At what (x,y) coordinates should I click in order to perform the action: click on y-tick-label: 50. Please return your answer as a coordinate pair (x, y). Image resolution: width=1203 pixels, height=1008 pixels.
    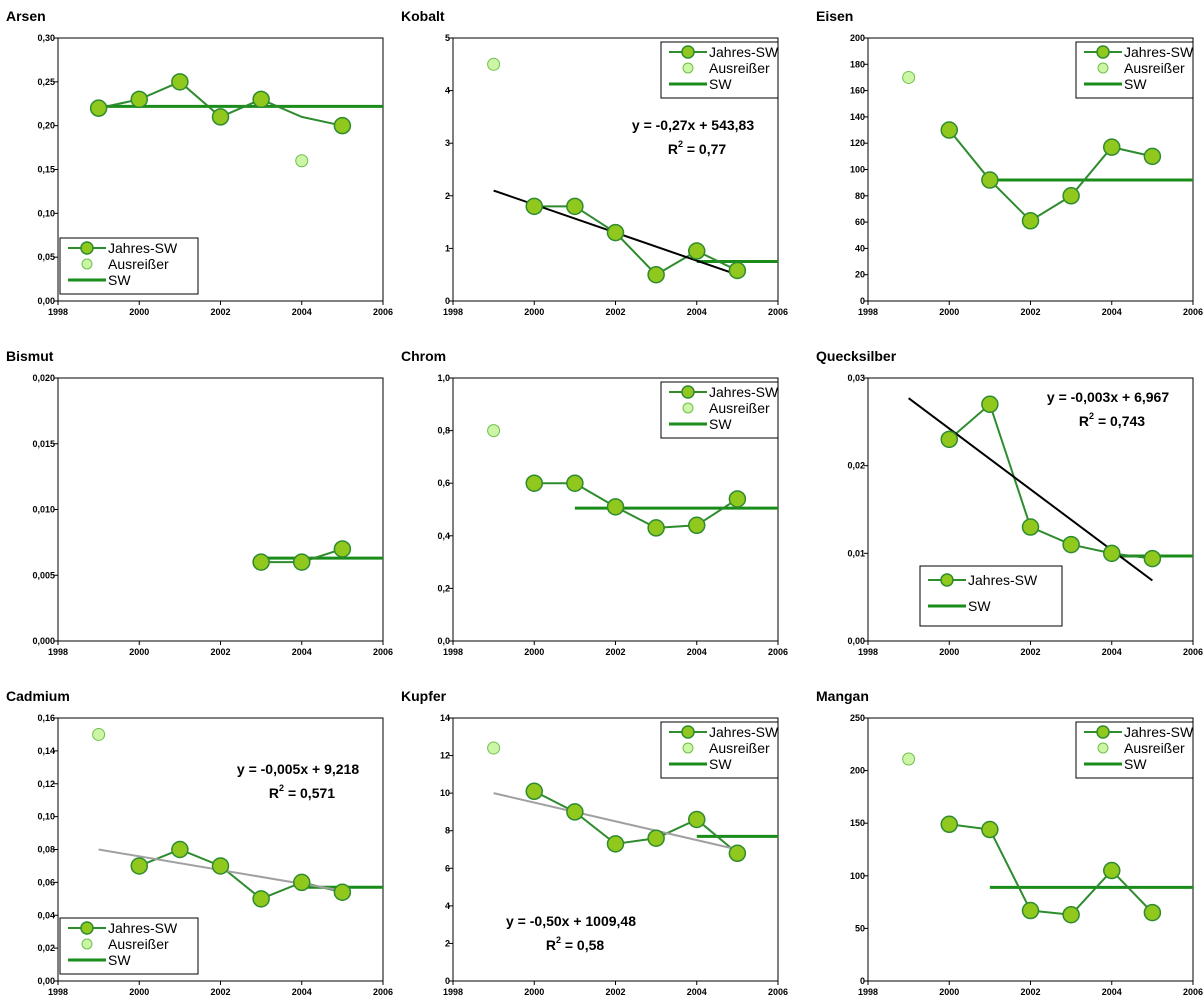
    Looking at the image, I should click on (860, 928).